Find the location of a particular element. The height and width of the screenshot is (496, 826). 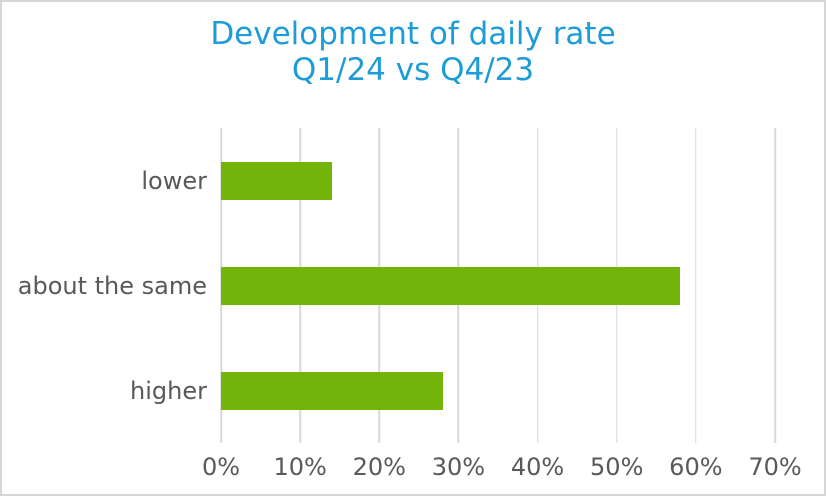

x-axis: 0% 10% 20% 30% 40% 50% 60% 70% is located at coordinates (502, 469).